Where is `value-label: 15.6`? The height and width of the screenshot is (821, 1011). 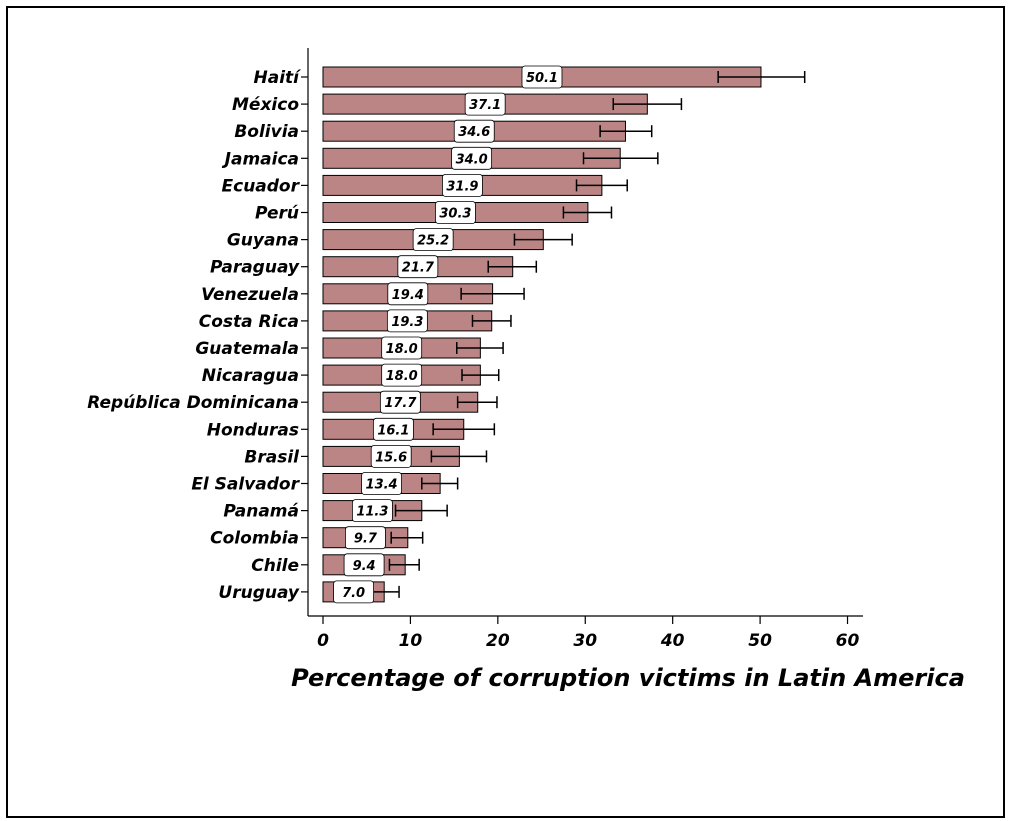
value-label: 15.6 is located at coordinates (391, 456).